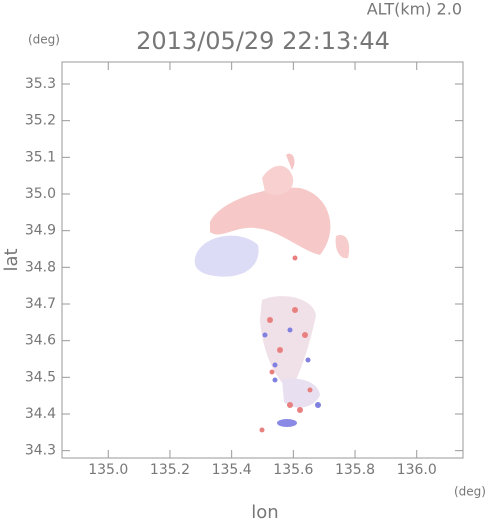 Image resolution: width=491 pixels, height=521 pixels. Describe the element at coordinates (40, 121) in the screenshot. I see `y-tick-label: 35.2` at that location.